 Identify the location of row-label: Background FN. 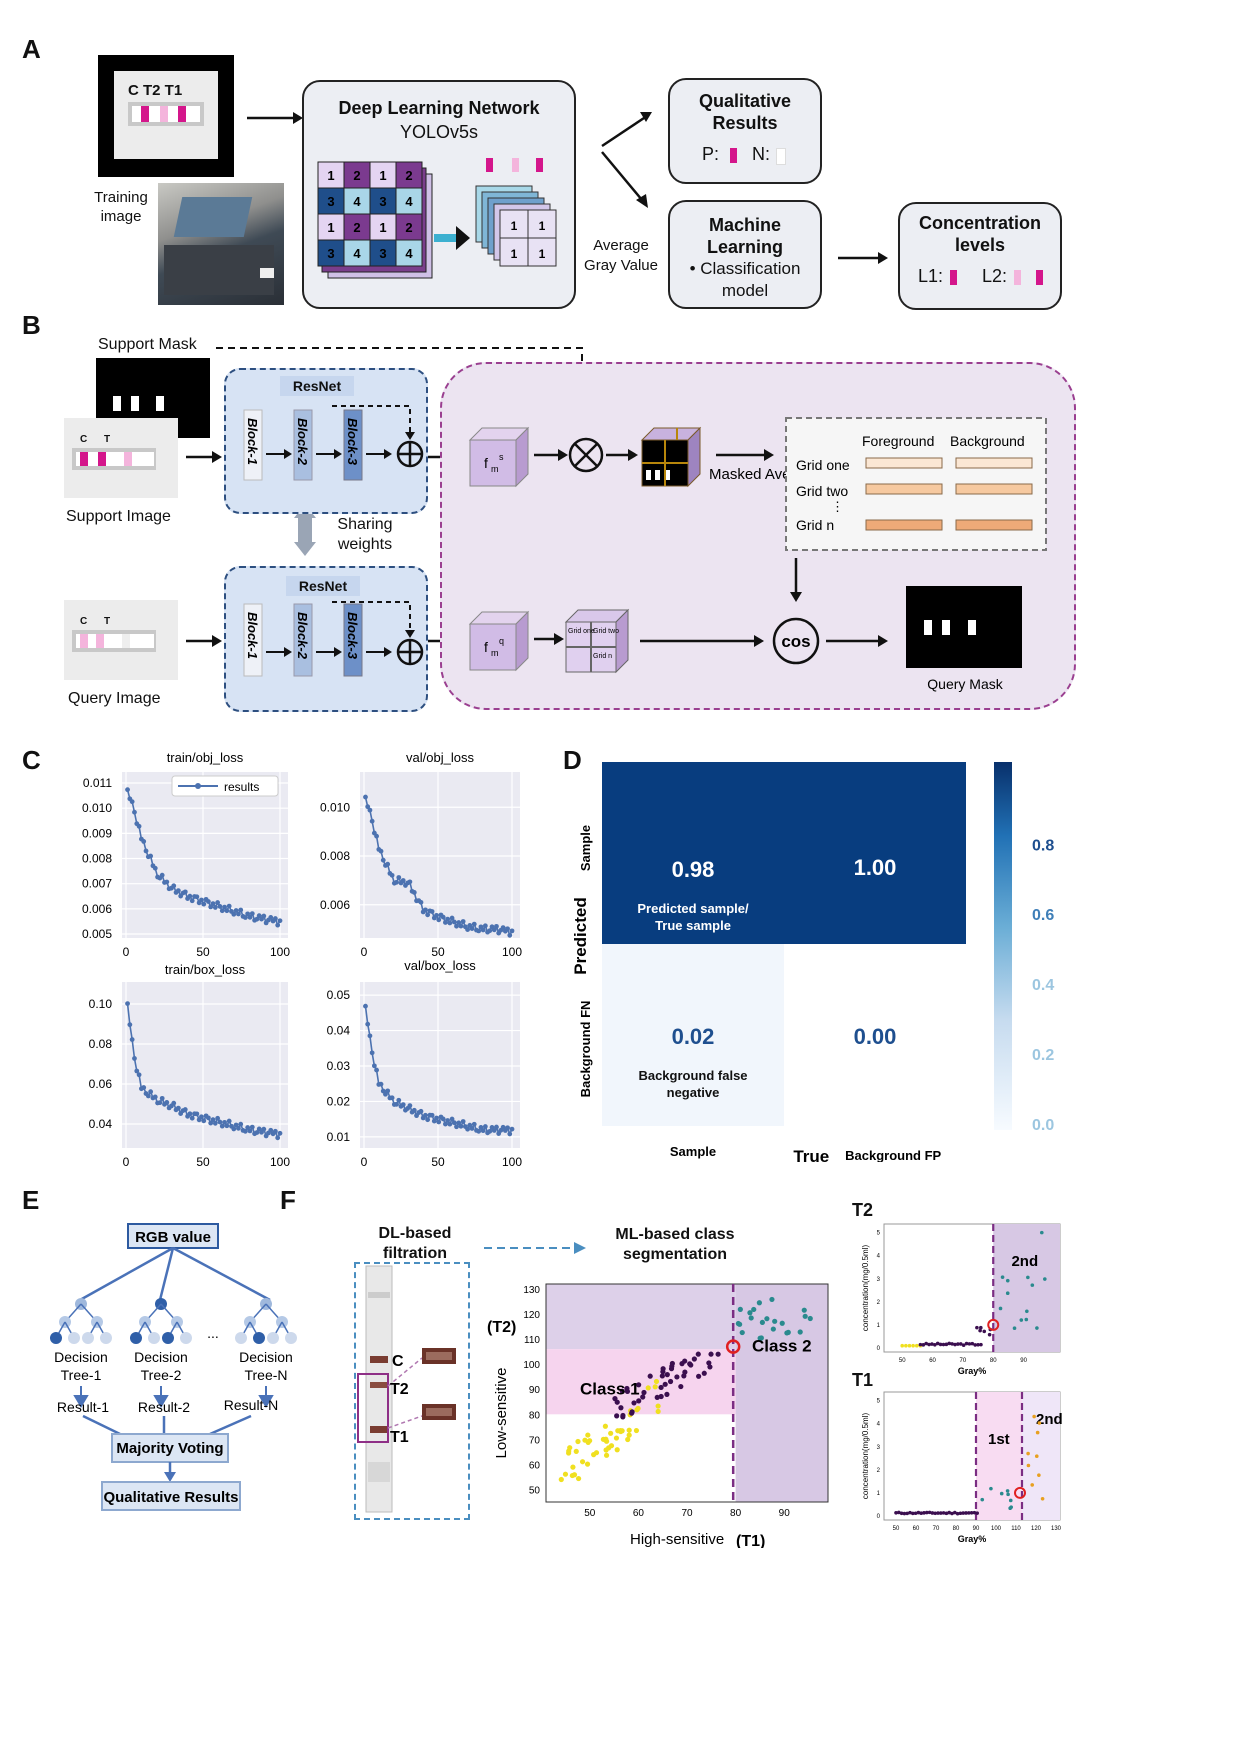
(585, 1049).